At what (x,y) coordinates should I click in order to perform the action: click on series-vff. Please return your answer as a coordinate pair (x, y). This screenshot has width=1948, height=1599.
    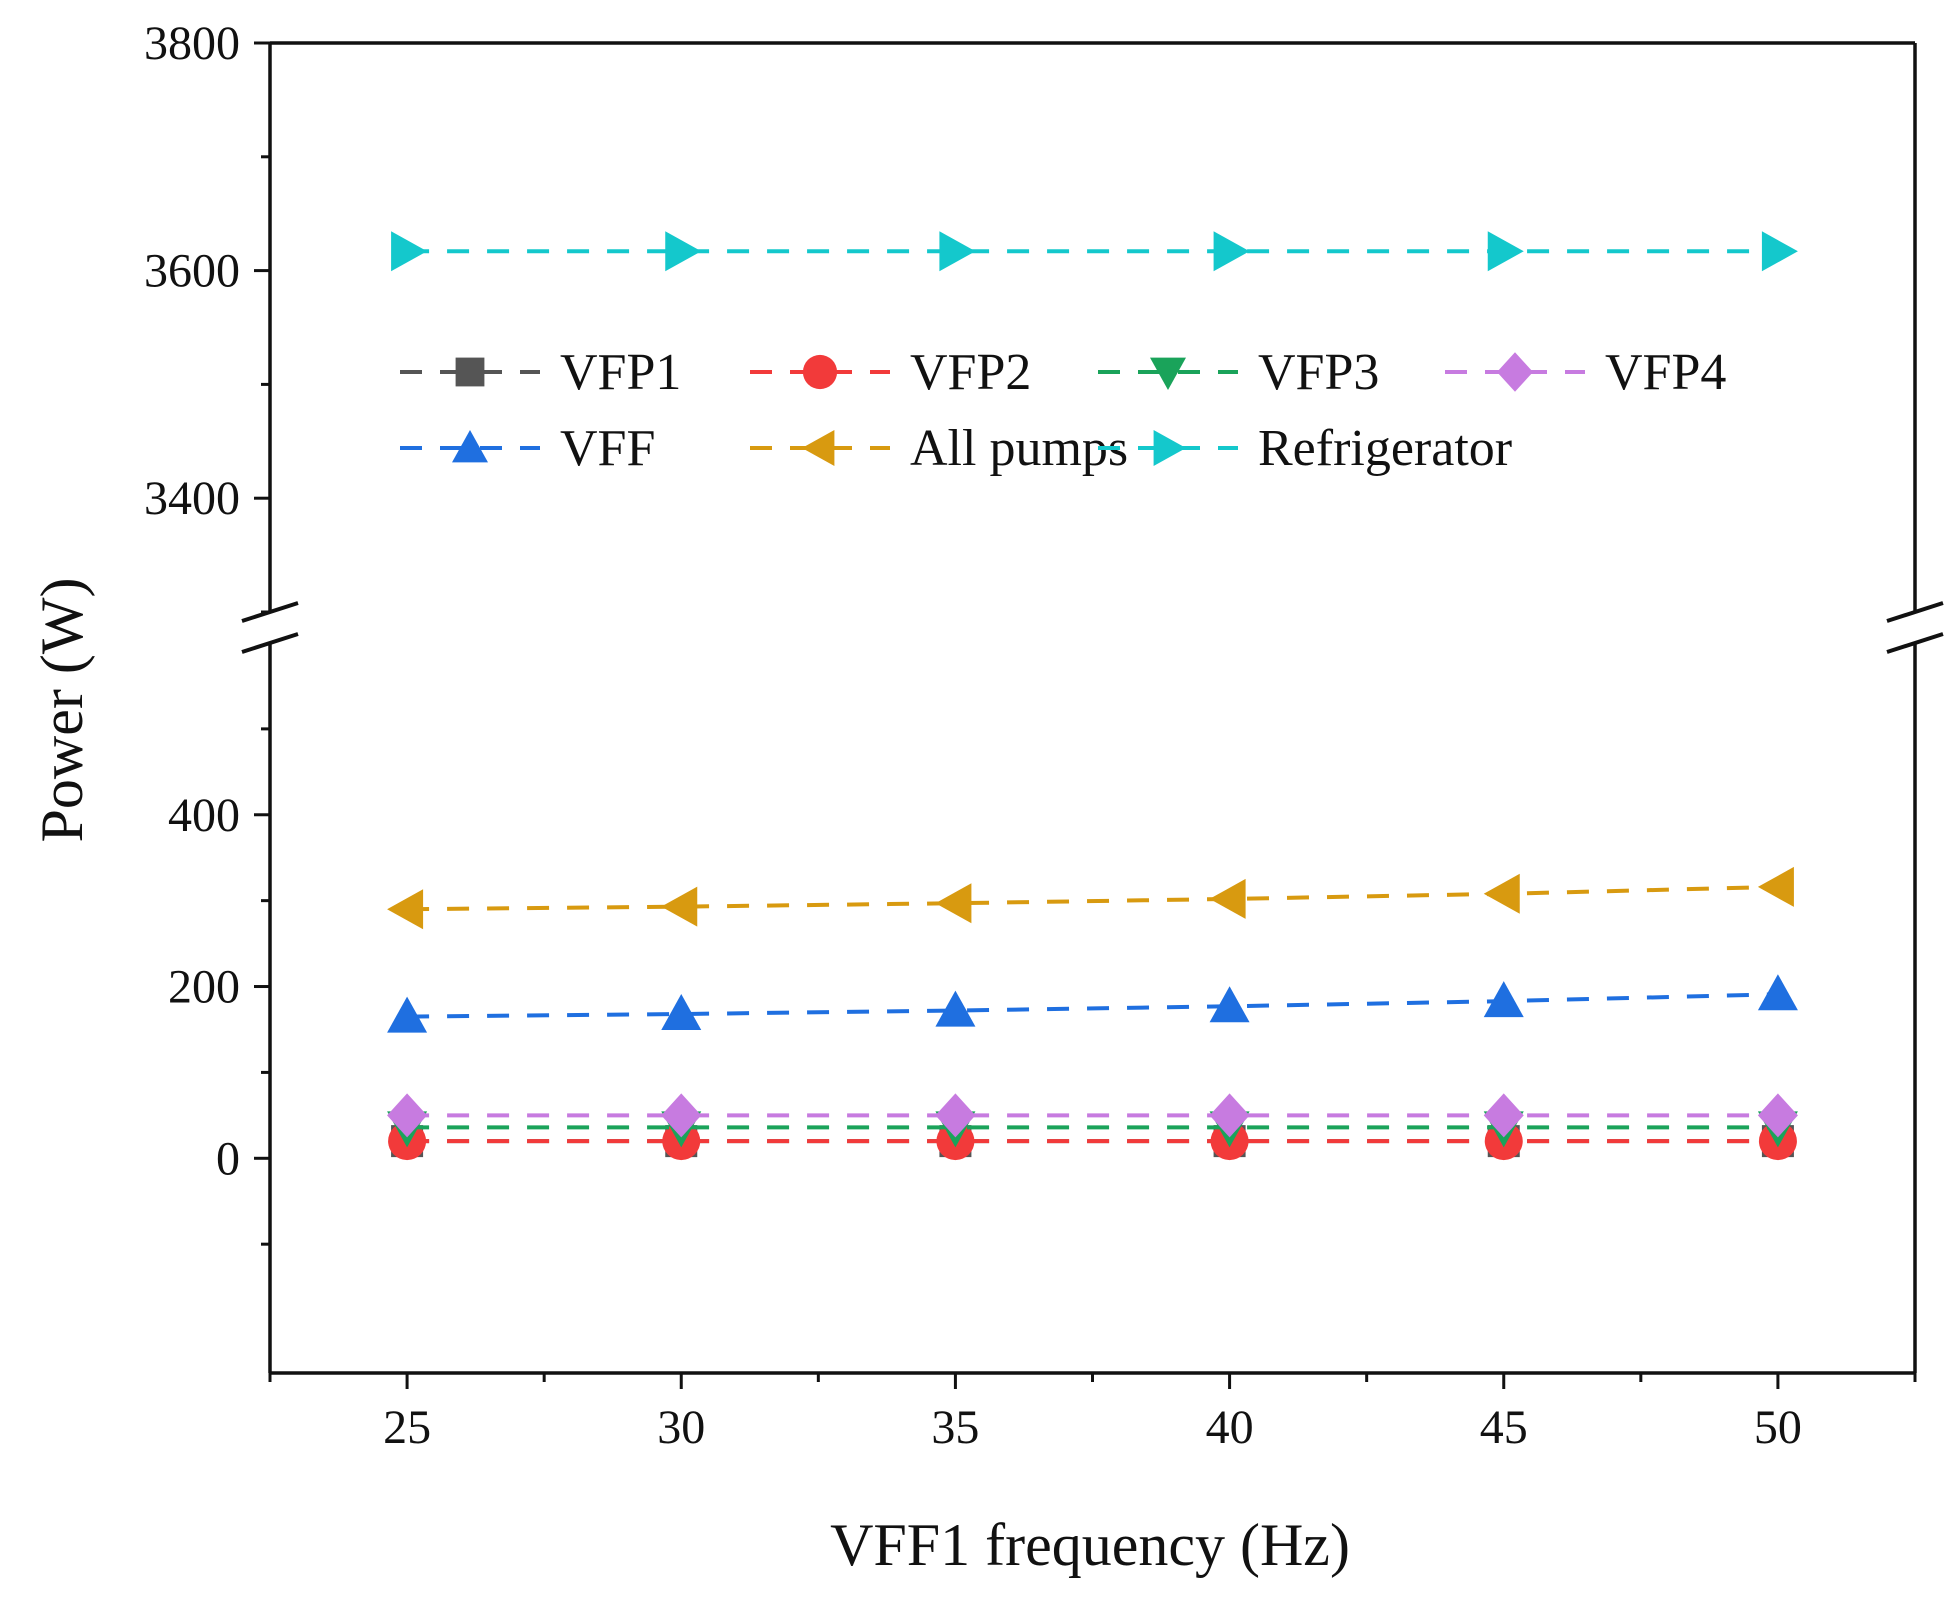
    Looking at the image, I should click on (1092, 1003).